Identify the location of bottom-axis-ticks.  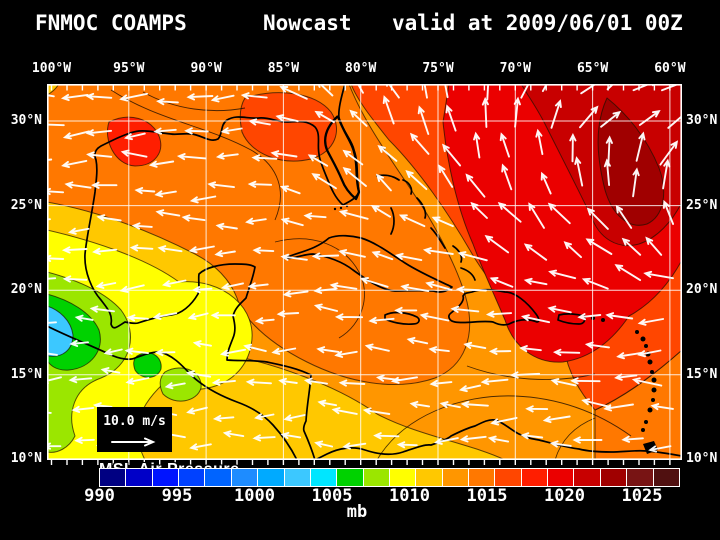
(360, 462).